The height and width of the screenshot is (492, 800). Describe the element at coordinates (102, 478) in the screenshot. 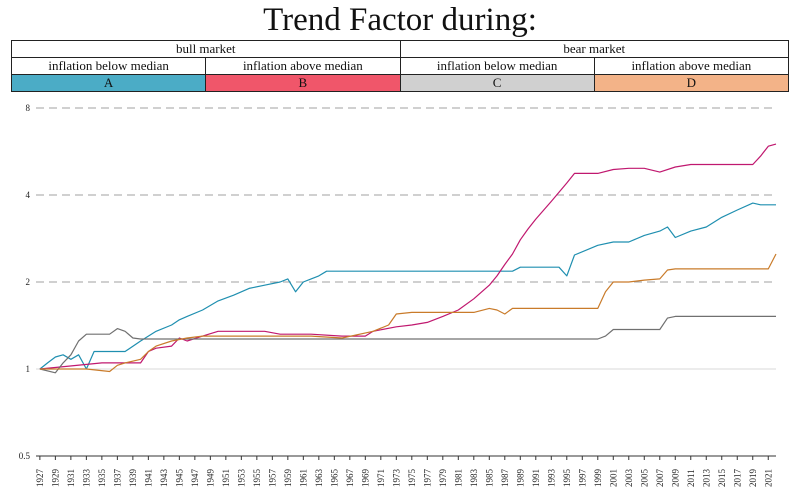

I see `x-tick-label: 1935` at that location.